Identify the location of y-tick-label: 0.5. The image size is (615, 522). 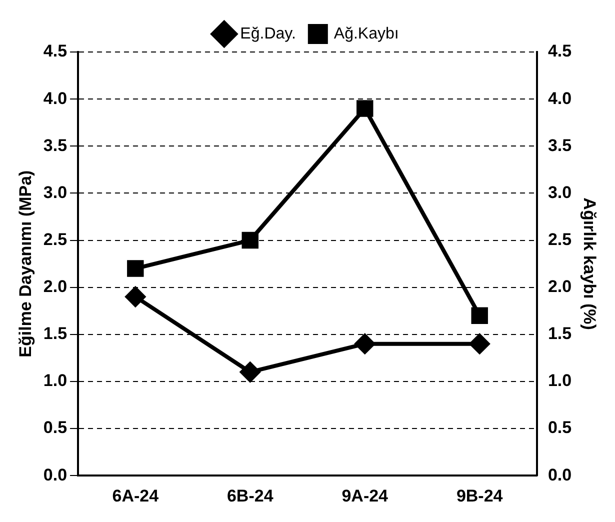
(55, 428).